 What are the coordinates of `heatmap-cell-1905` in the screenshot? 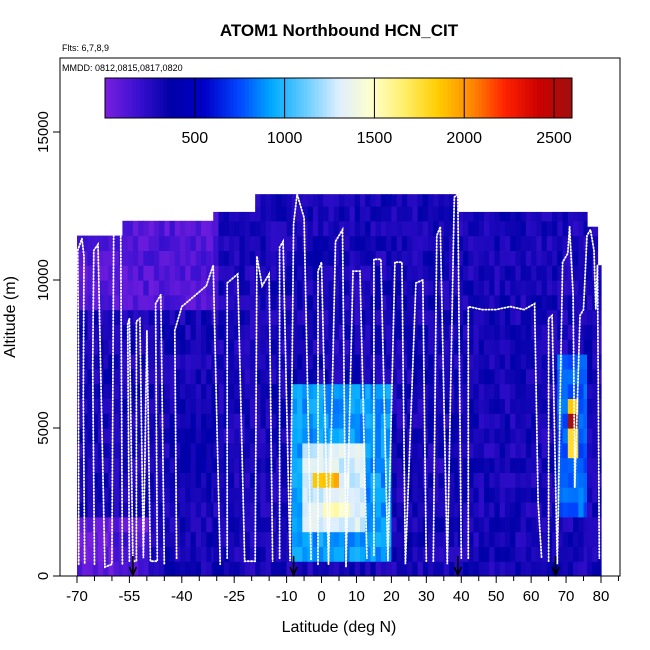 It's located at (471, 539).